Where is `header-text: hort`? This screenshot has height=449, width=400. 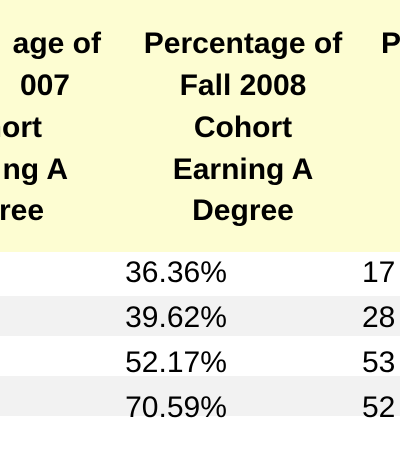
header-text: hort is located at coordinates (21, 127).